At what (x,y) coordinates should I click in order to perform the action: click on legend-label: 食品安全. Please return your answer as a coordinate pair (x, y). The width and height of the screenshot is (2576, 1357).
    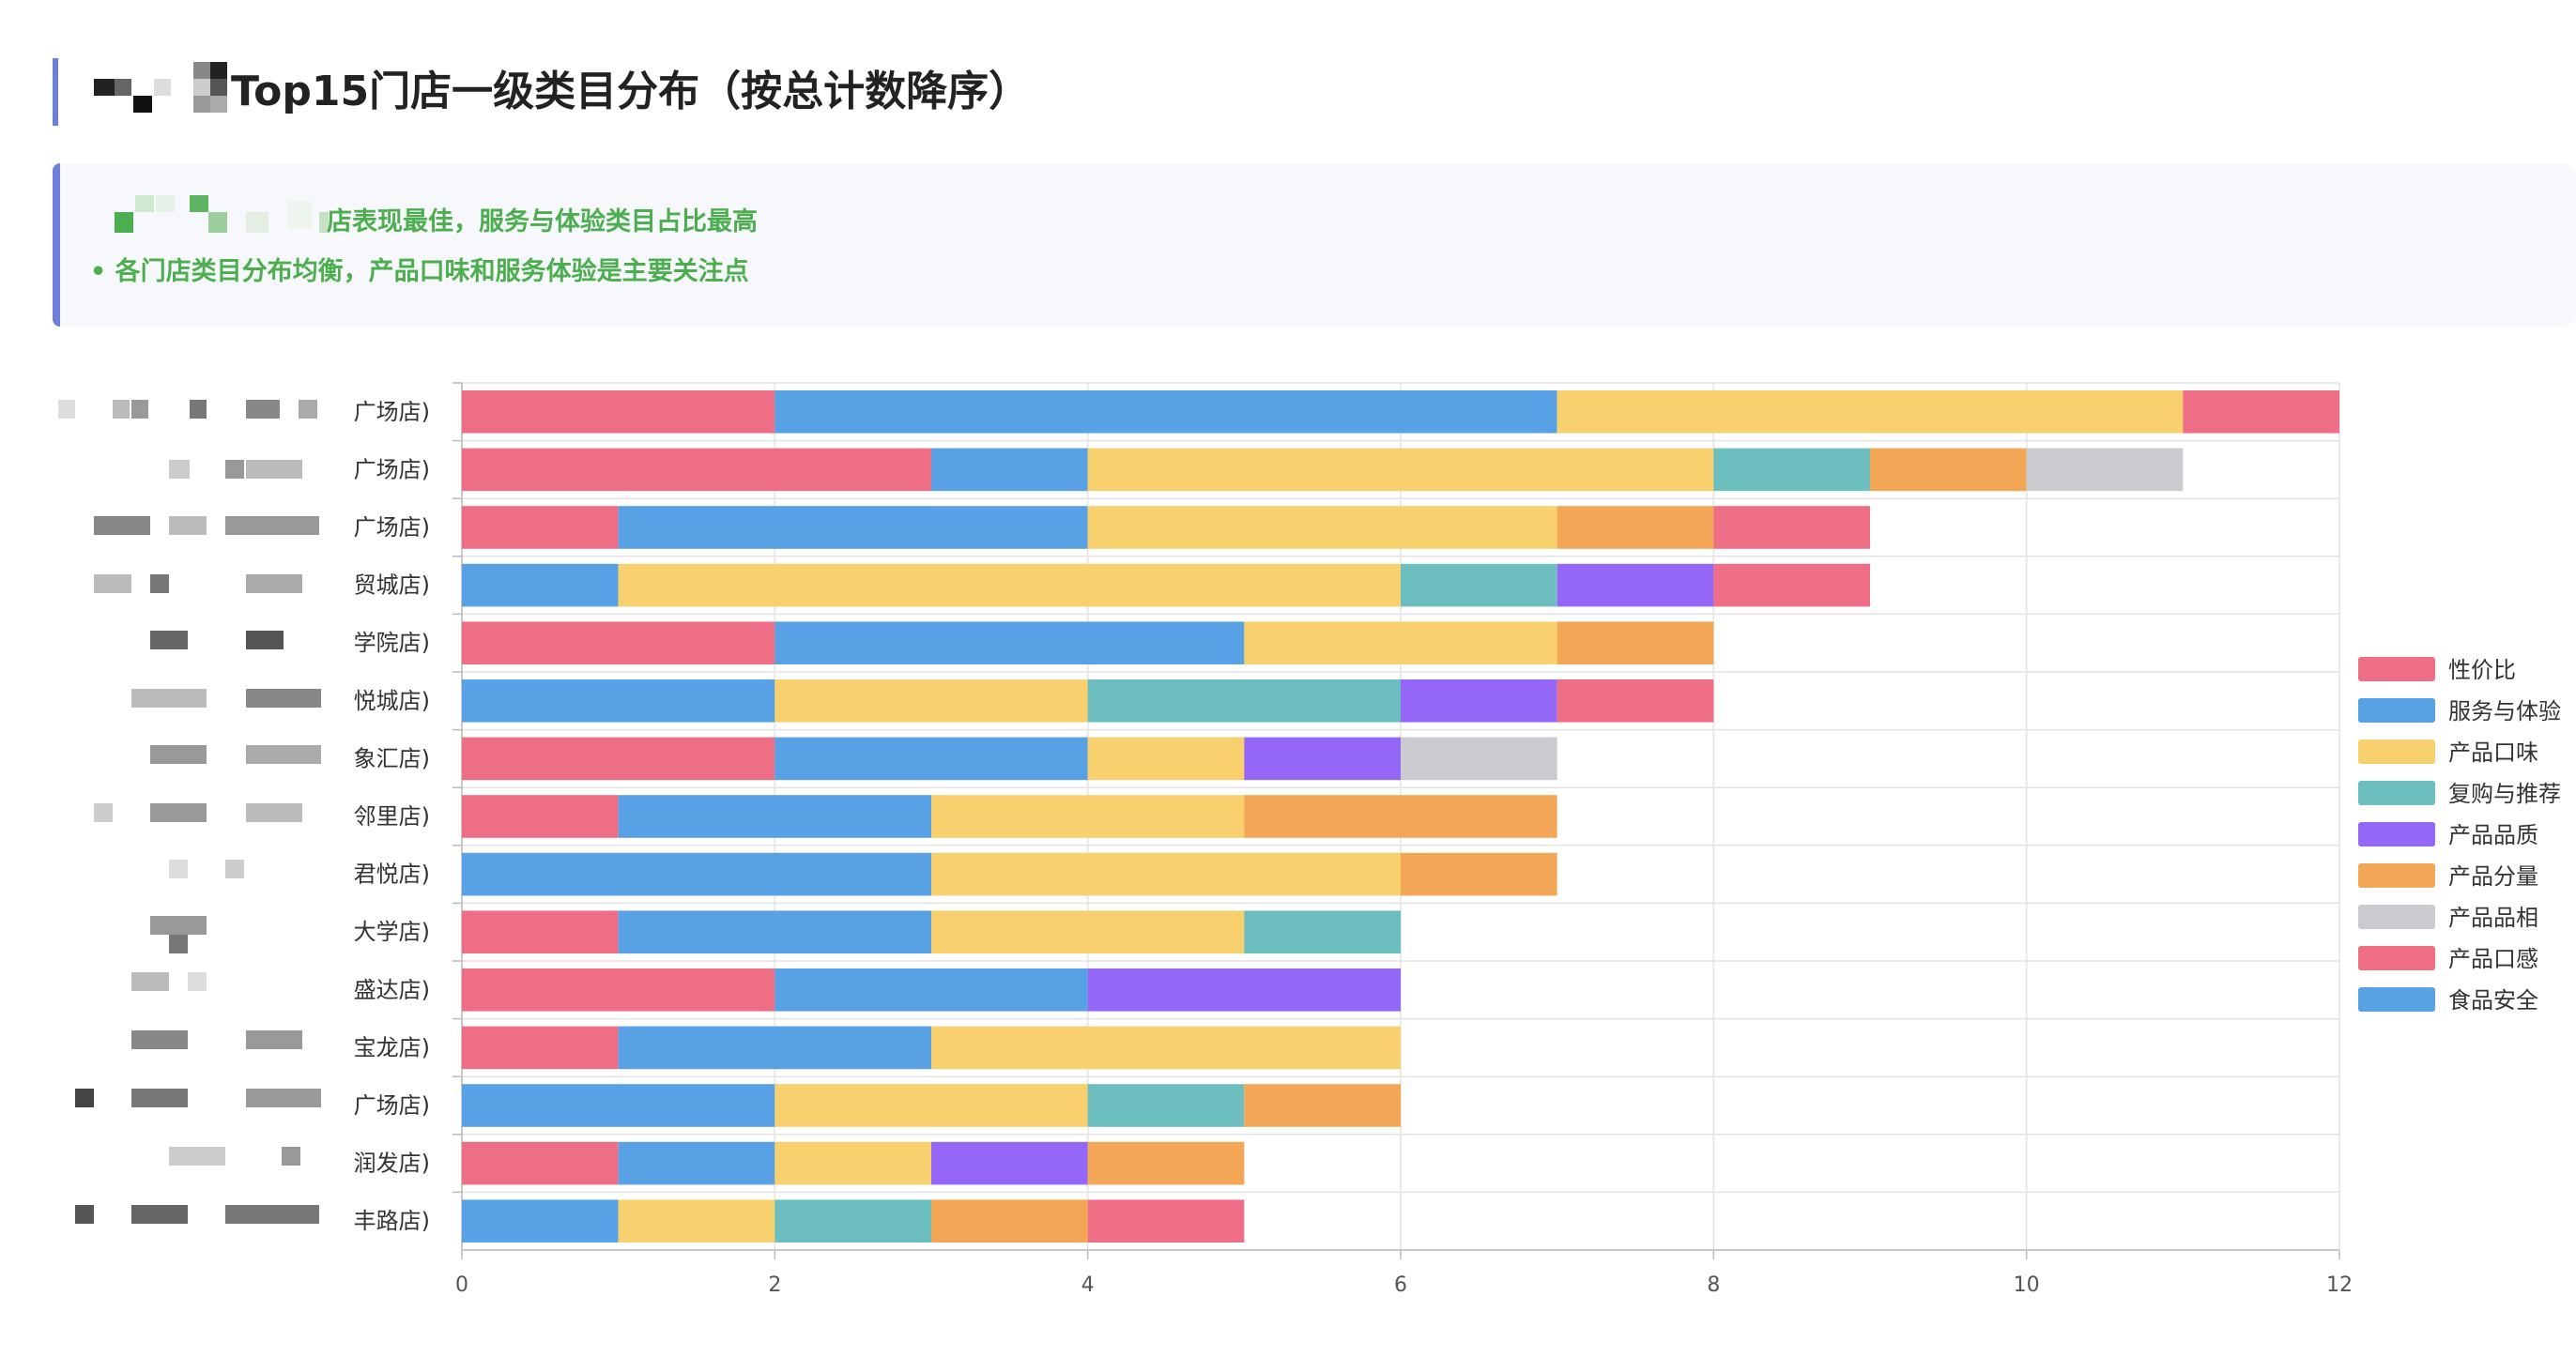
    Looking at the image, I should click on (2493, 1000).